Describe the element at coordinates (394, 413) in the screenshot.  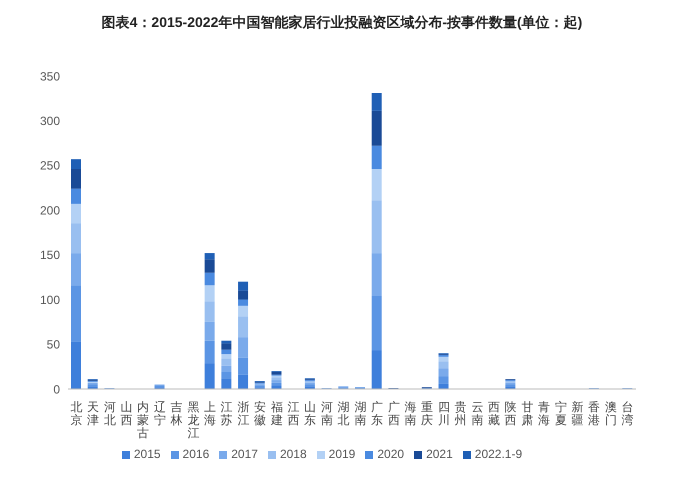
I see `x-tick-label: 广西` at that location.